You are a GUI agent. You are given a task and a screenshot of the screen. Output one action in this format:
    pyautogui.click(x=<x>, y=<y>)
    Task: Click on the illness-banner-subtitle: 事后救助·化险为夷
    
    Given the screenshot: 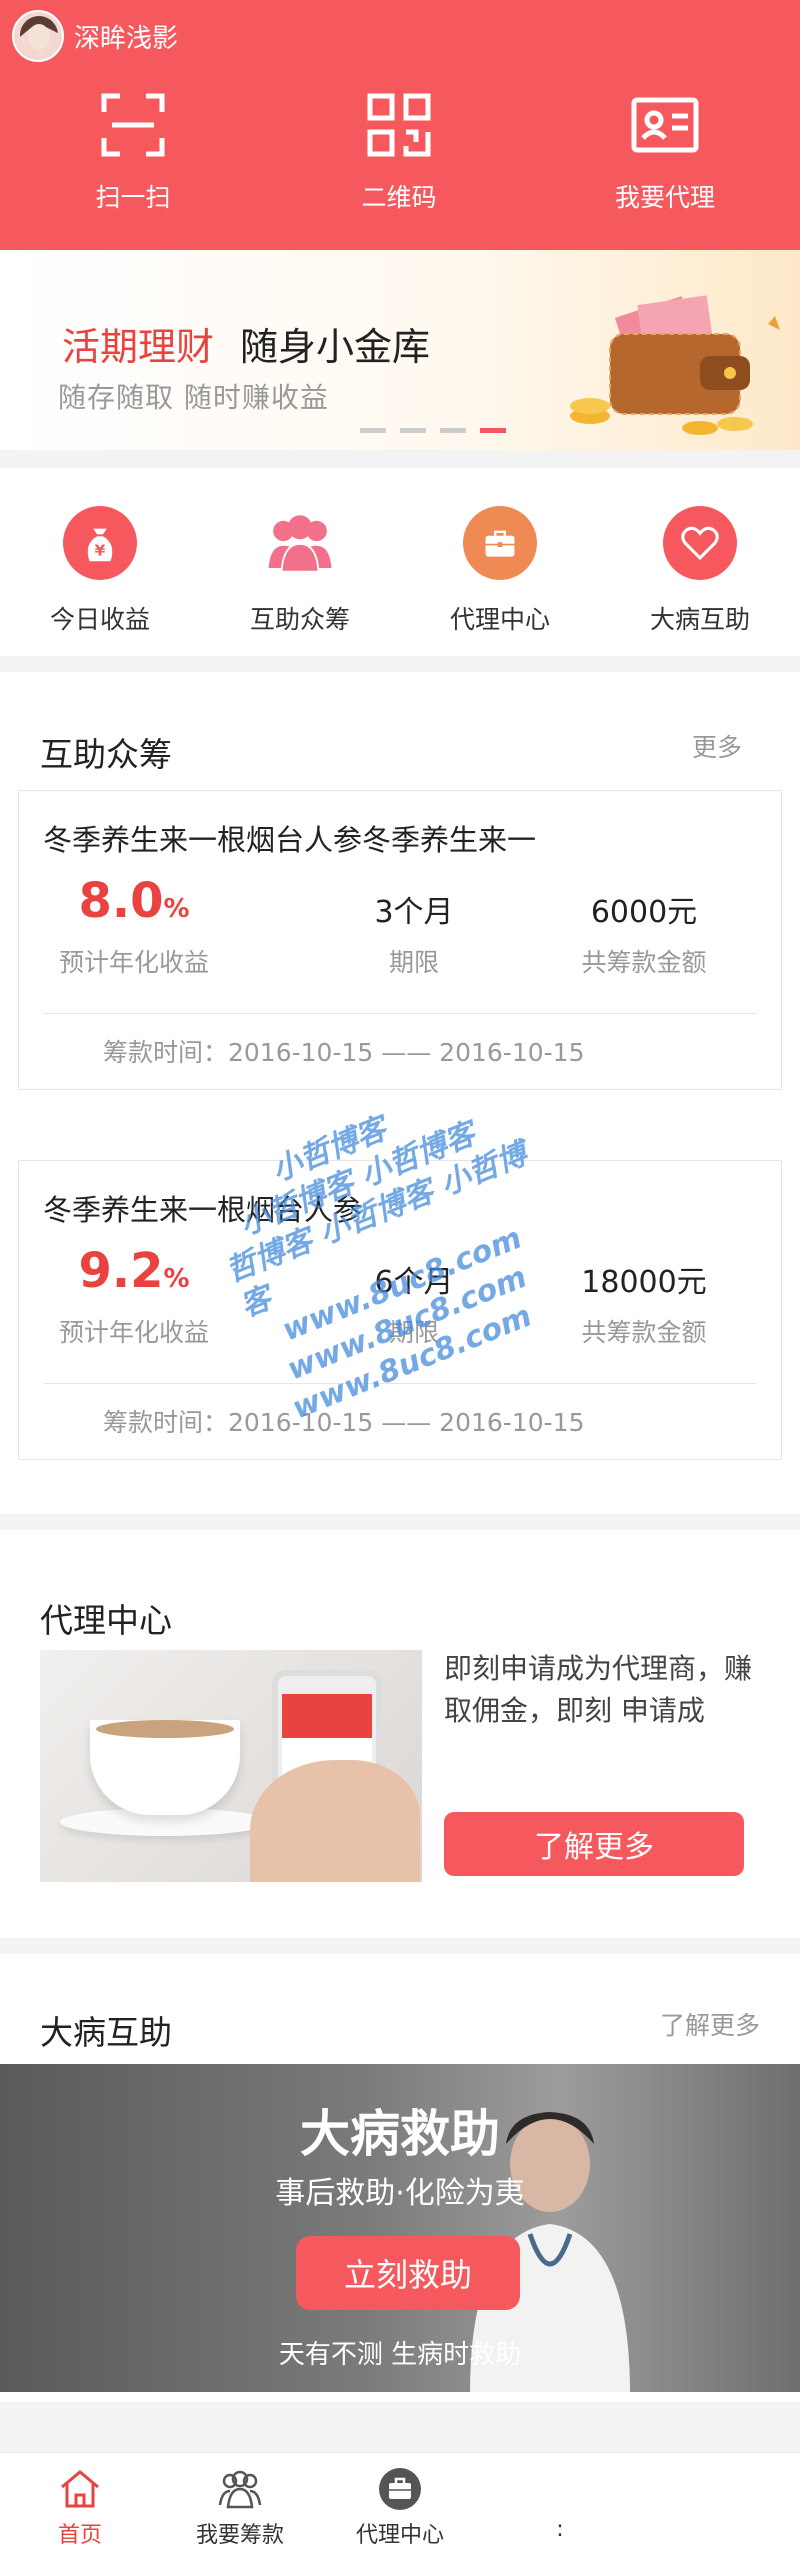 What is the action you would take?
    pyautogui.click(x=400, y=2193)
    